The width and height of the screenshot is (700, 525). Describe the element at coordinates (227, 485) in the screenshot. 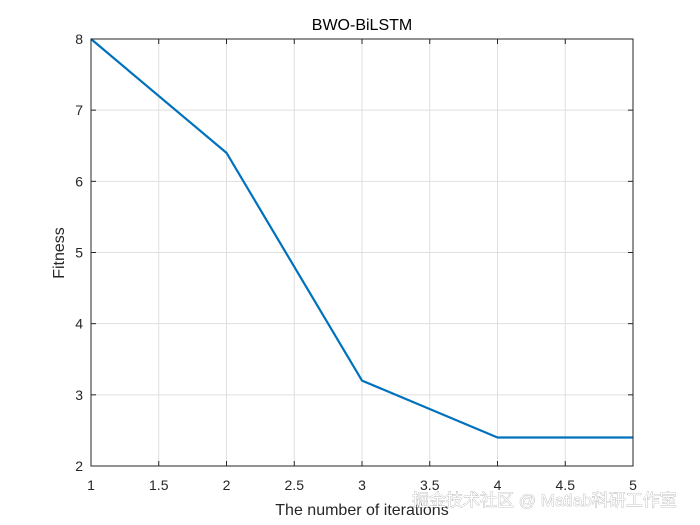

I see `x-tick-label: 2` at that location.